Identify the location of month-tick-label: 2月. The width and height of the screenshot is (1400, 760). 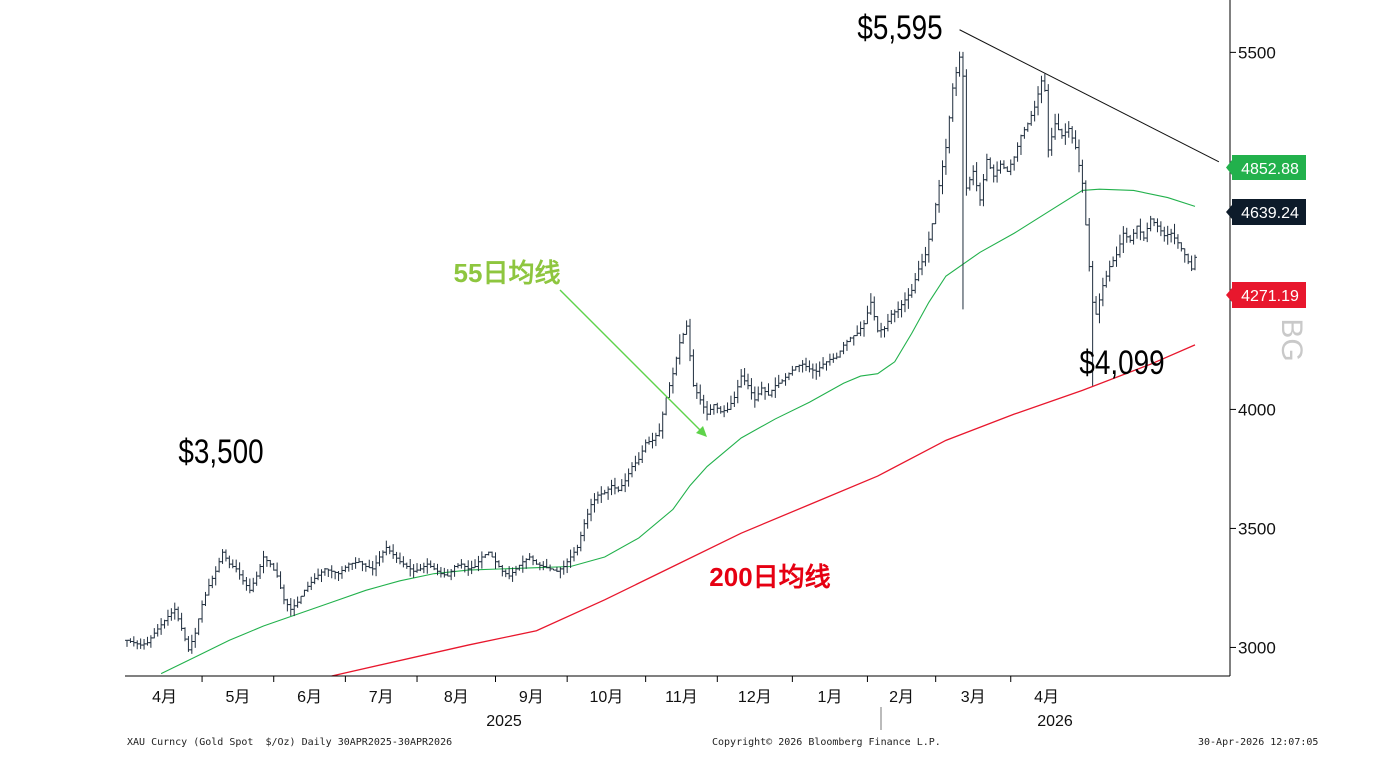
(901, 697).